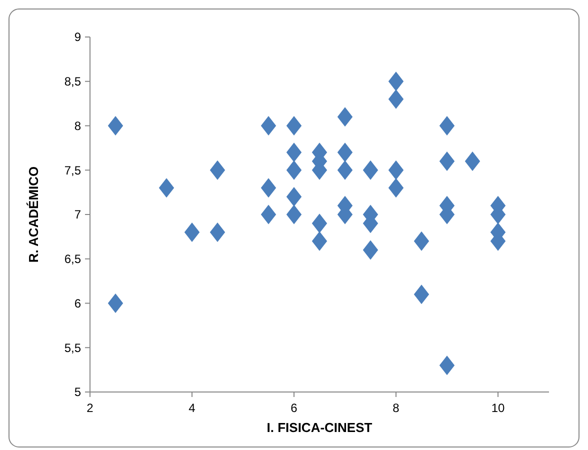 The height and width of the screenshot is (450, 588). What do you see at coordinates (78, 125) in the screenshot?
I see `y-tick-label: 8` at bounding box center [78, 125].